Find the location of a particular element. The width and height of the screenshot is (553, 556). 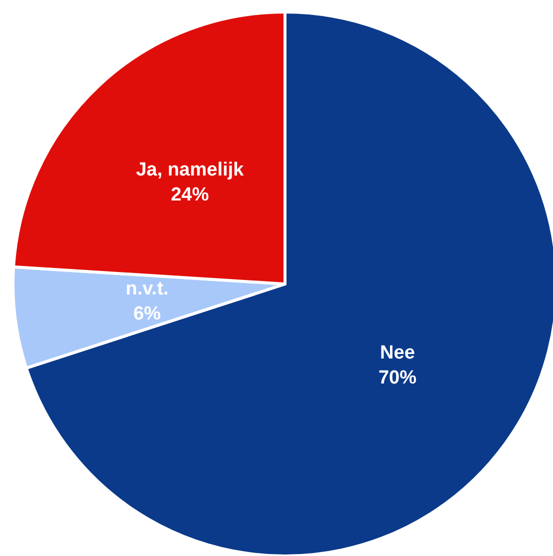

slice-label: n.v.t. is located at coordinates (147, 289).